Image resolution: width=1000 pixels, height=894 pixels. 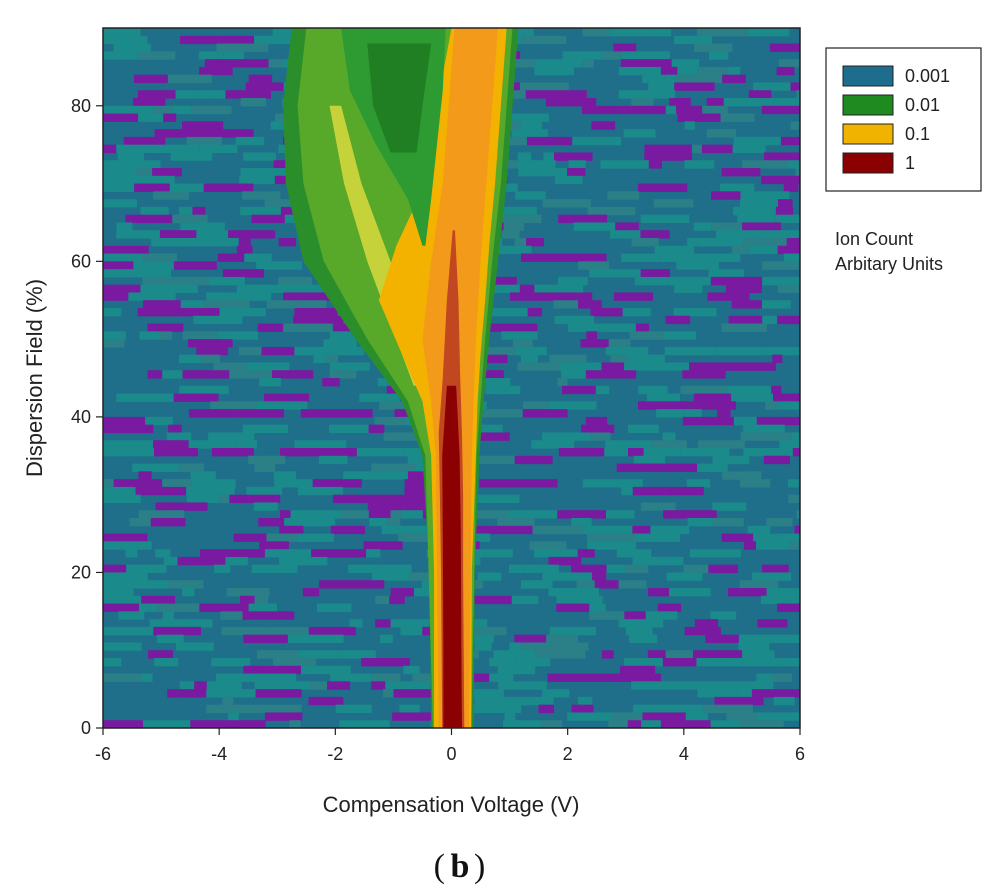 I want to click on legend-label: 0.001, so click(x=927, y=76).